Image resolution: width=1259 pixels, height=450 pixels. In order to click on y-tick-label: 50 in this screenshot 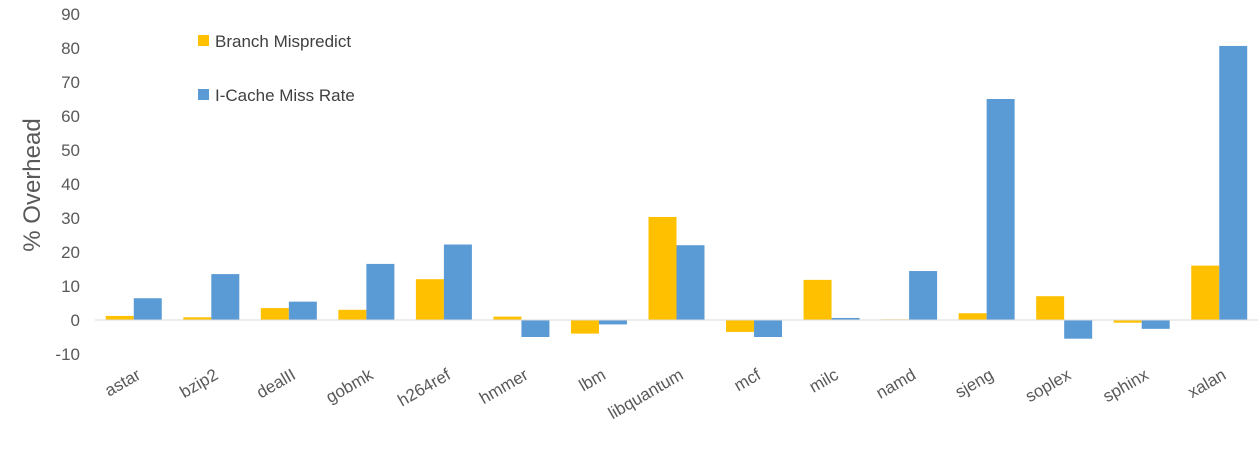, I will do `click(70, 150)`.